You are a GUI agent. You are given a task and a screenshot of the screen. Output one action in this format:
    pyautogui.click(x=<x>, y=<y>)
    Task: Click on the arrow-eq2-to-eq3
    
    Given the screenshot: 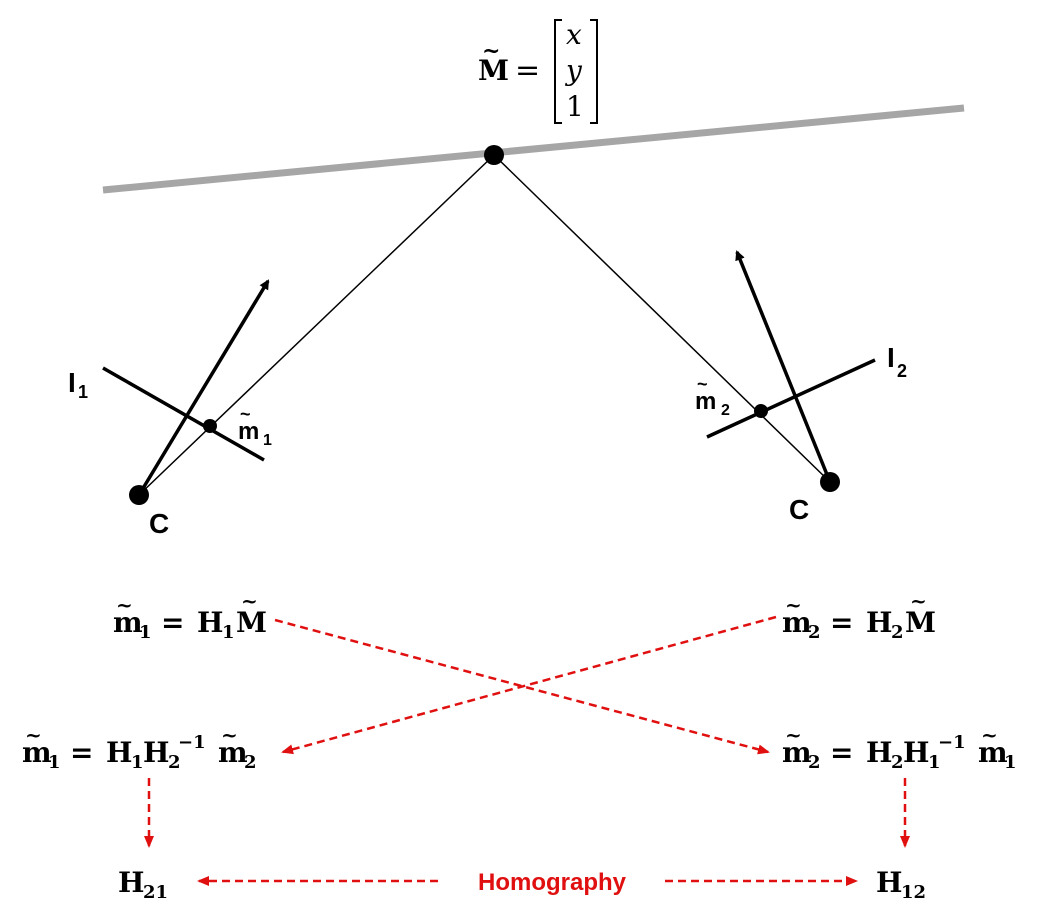 What is the action you would take?
    pyautogui.click(x=529, y=685)
    